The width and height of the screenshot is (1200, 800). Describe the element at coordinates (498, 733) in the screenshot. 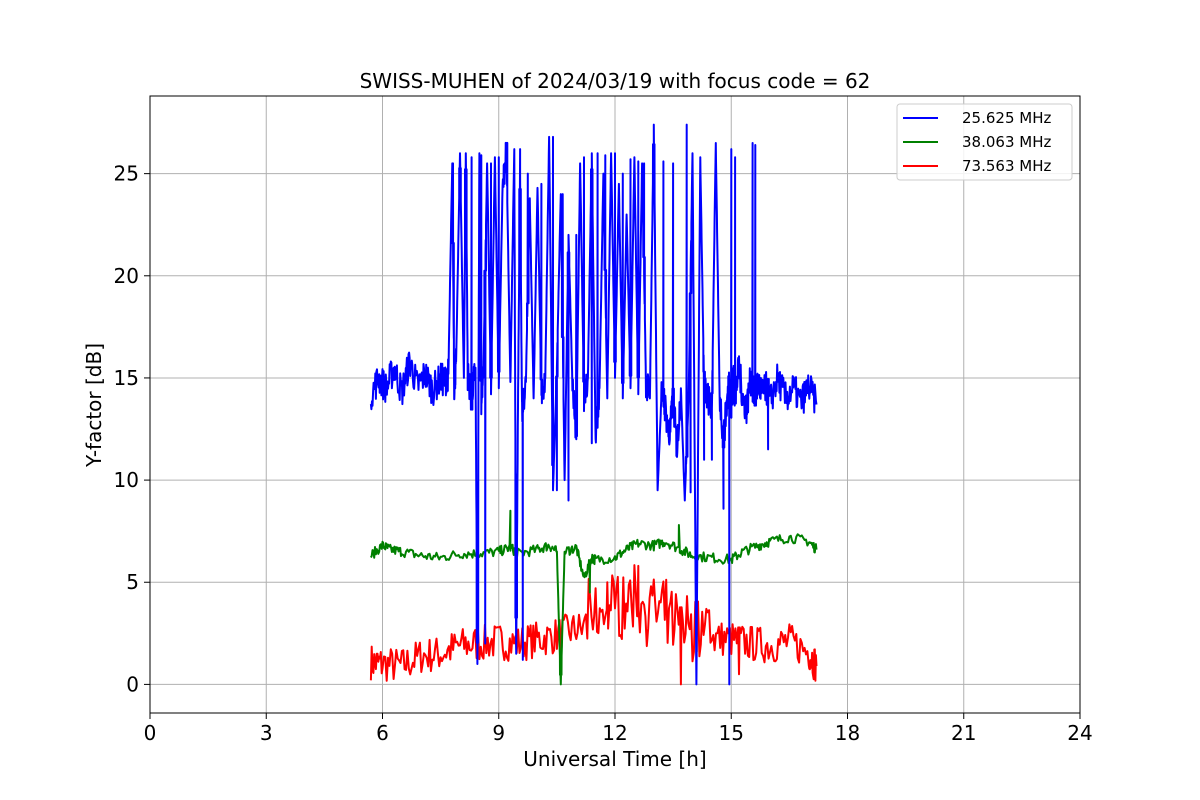

I see `x-tick-label: 9` at that location.